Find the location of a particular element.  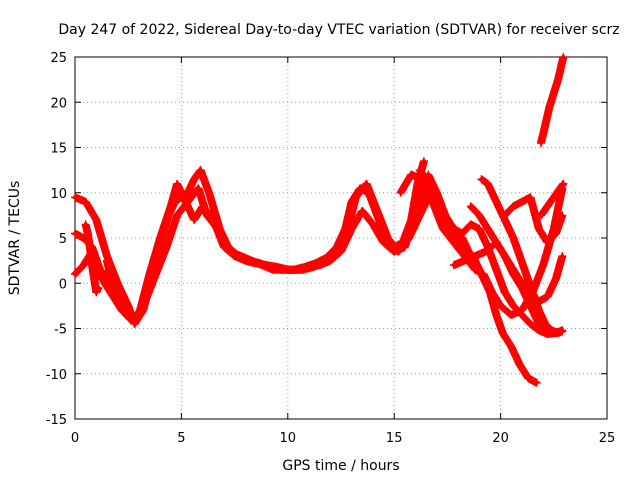

y-tick-label: -10 is located at coordinates (56, 375).